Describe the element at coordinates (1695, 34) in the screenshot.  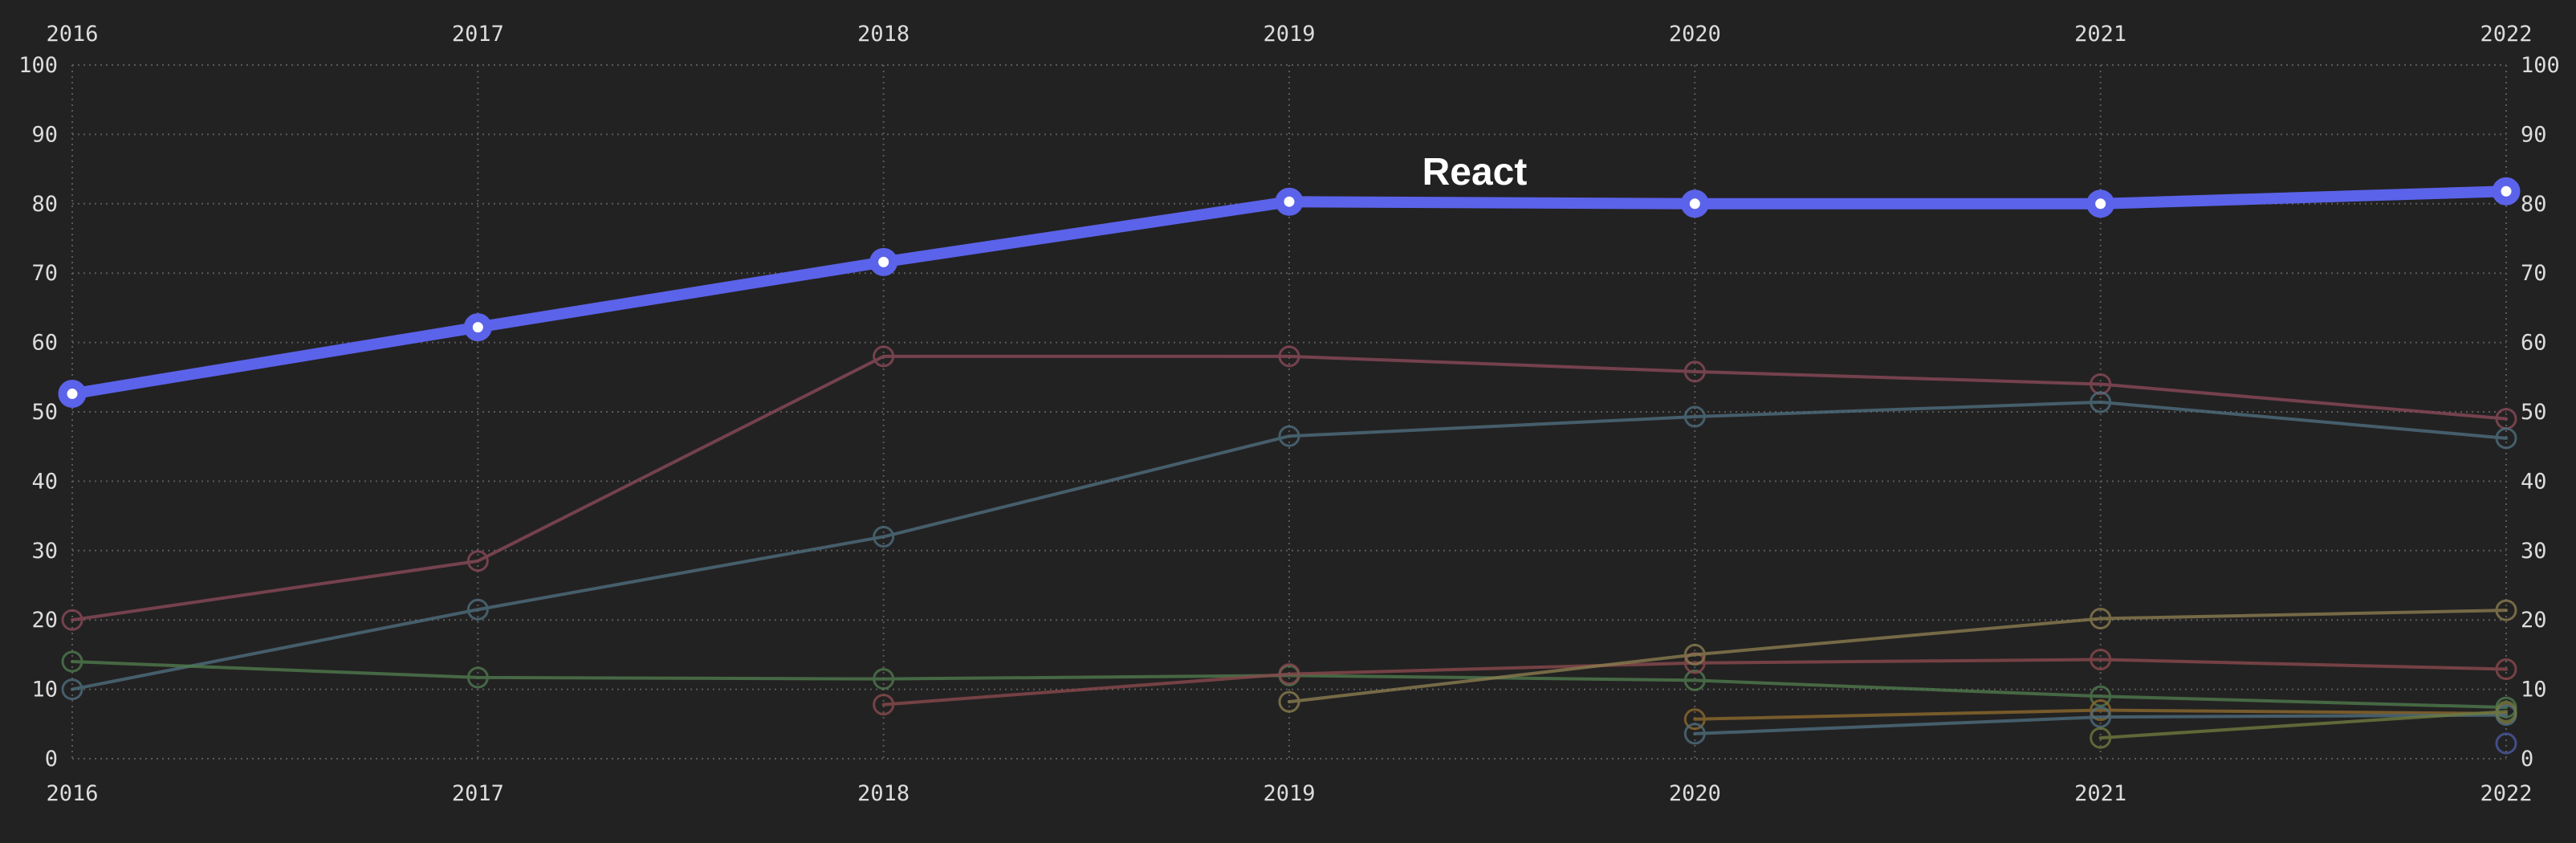
I see `x-tick-label-top: 2020` at that location.